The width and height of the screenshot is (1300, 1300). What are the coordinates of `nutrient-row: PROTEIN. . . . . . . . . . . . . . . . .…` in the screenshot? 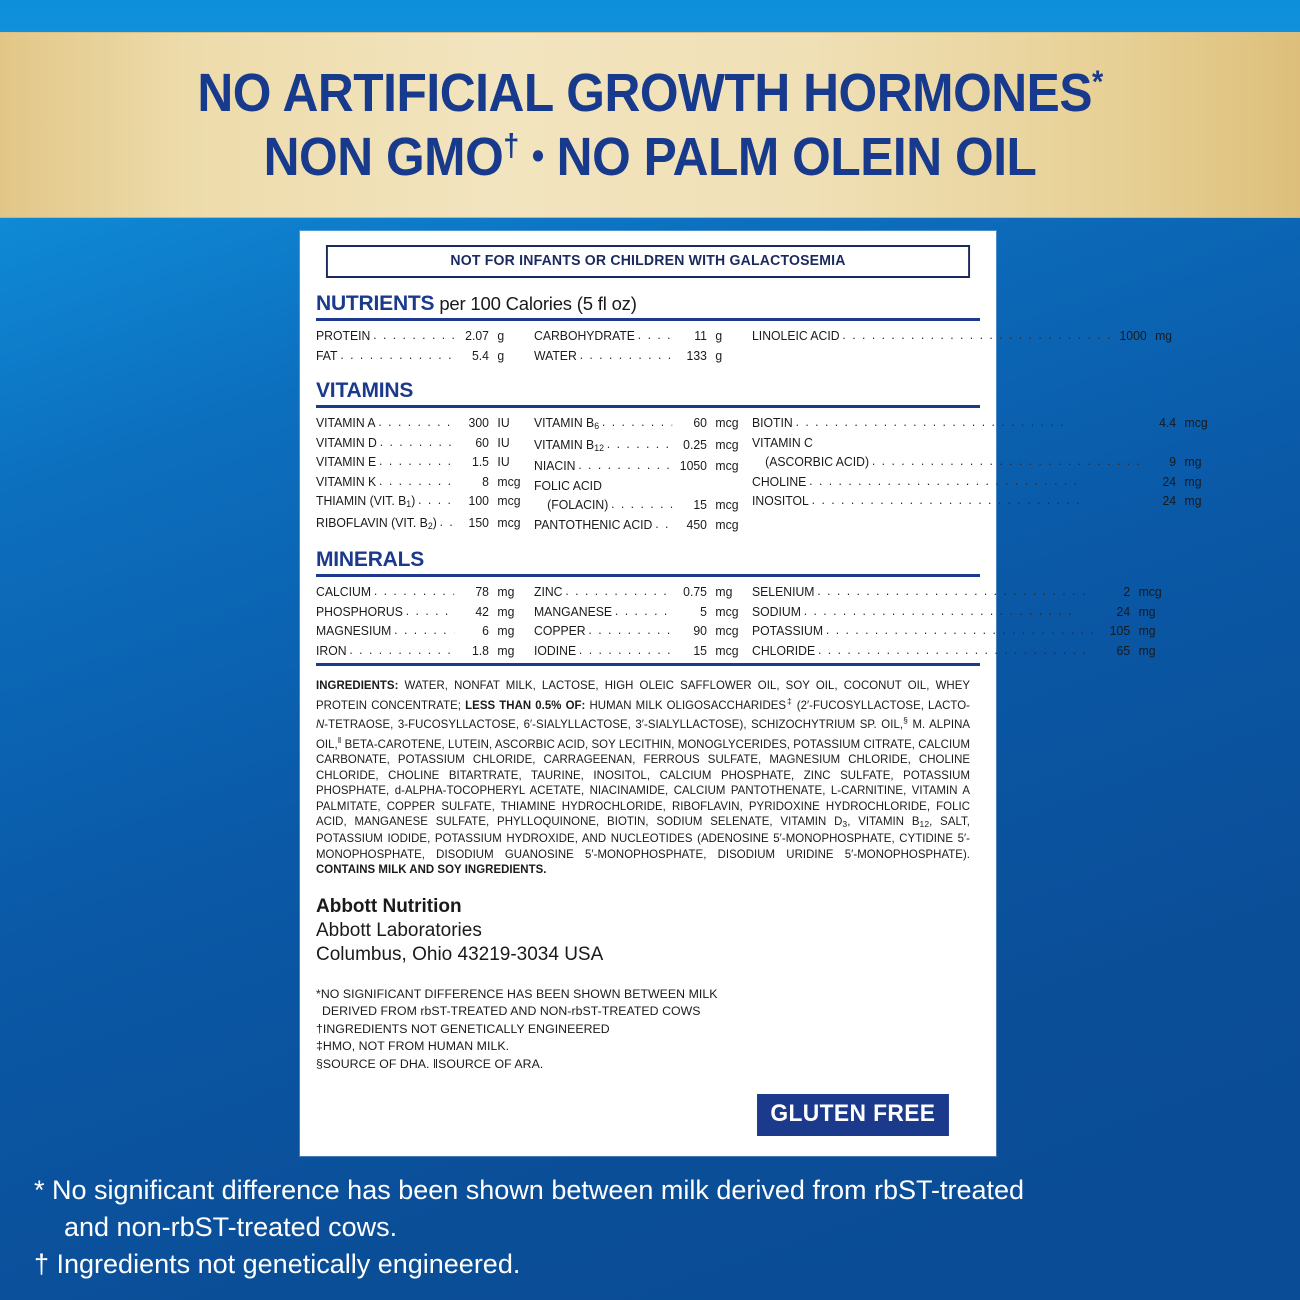 It's located at (418, 336).